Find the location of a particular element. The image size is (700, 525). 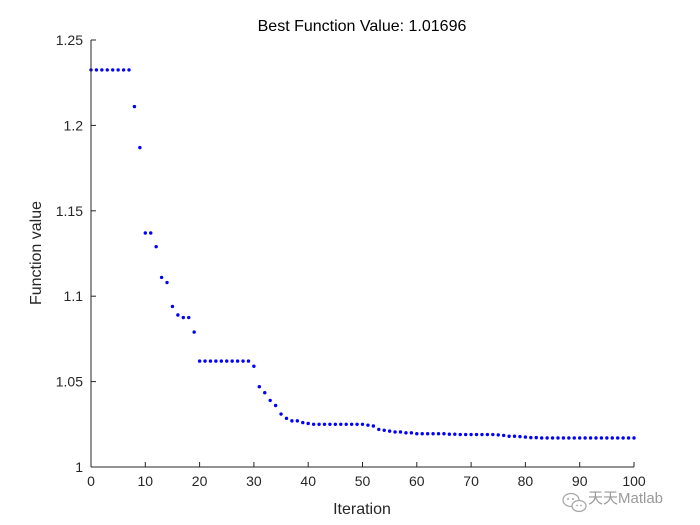

y-tick-label: 1.2 is located at coordinates (74, 125).